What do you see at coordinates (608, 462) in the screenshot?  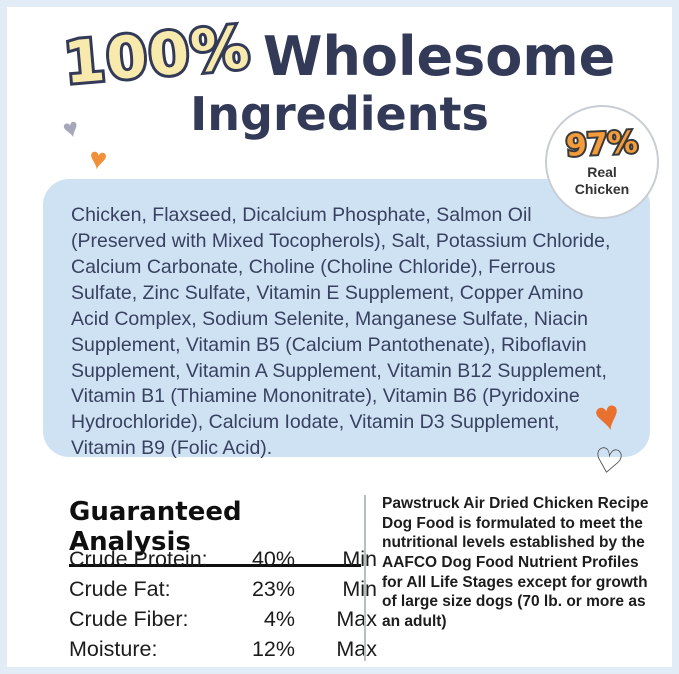 I see `outline-heart-icon: ♡` at bounding box center [608, 462].